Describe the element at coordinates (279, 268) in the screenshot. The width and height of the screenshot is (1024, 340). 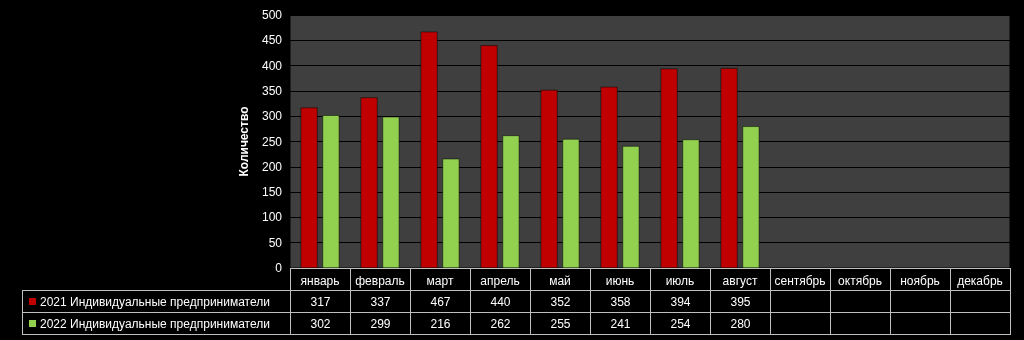
I see `y-tick-label: 0` at that location.